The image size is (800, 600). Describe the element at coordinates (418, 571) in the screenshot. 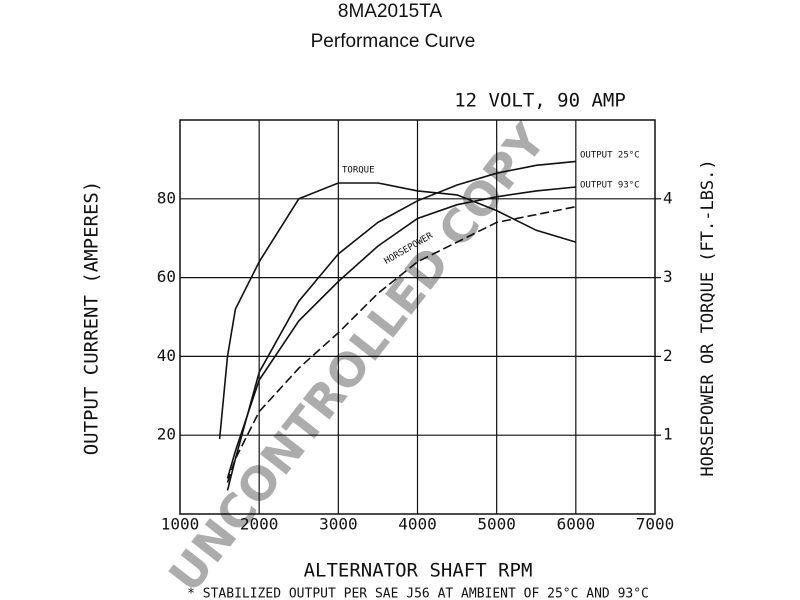

I see `x-axis-label: ALTERNATOR SHAFT RPM` at that location.